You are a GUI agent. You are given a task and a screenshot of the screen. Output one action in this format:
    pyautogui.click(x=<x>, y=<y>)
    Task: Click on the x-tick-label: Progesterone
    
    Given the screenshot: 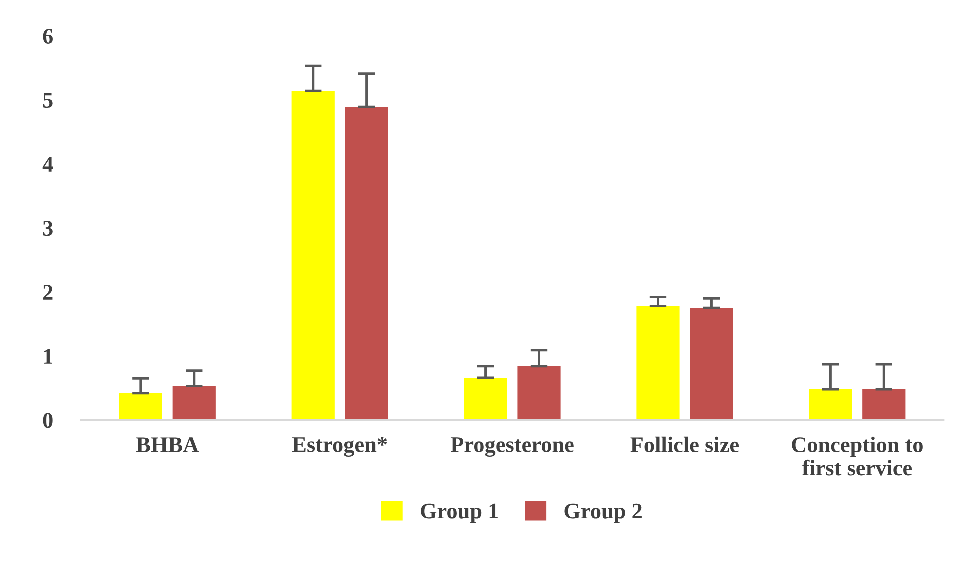 What is the action you would take?
    pyautogui.click(x=512, y=448)
    